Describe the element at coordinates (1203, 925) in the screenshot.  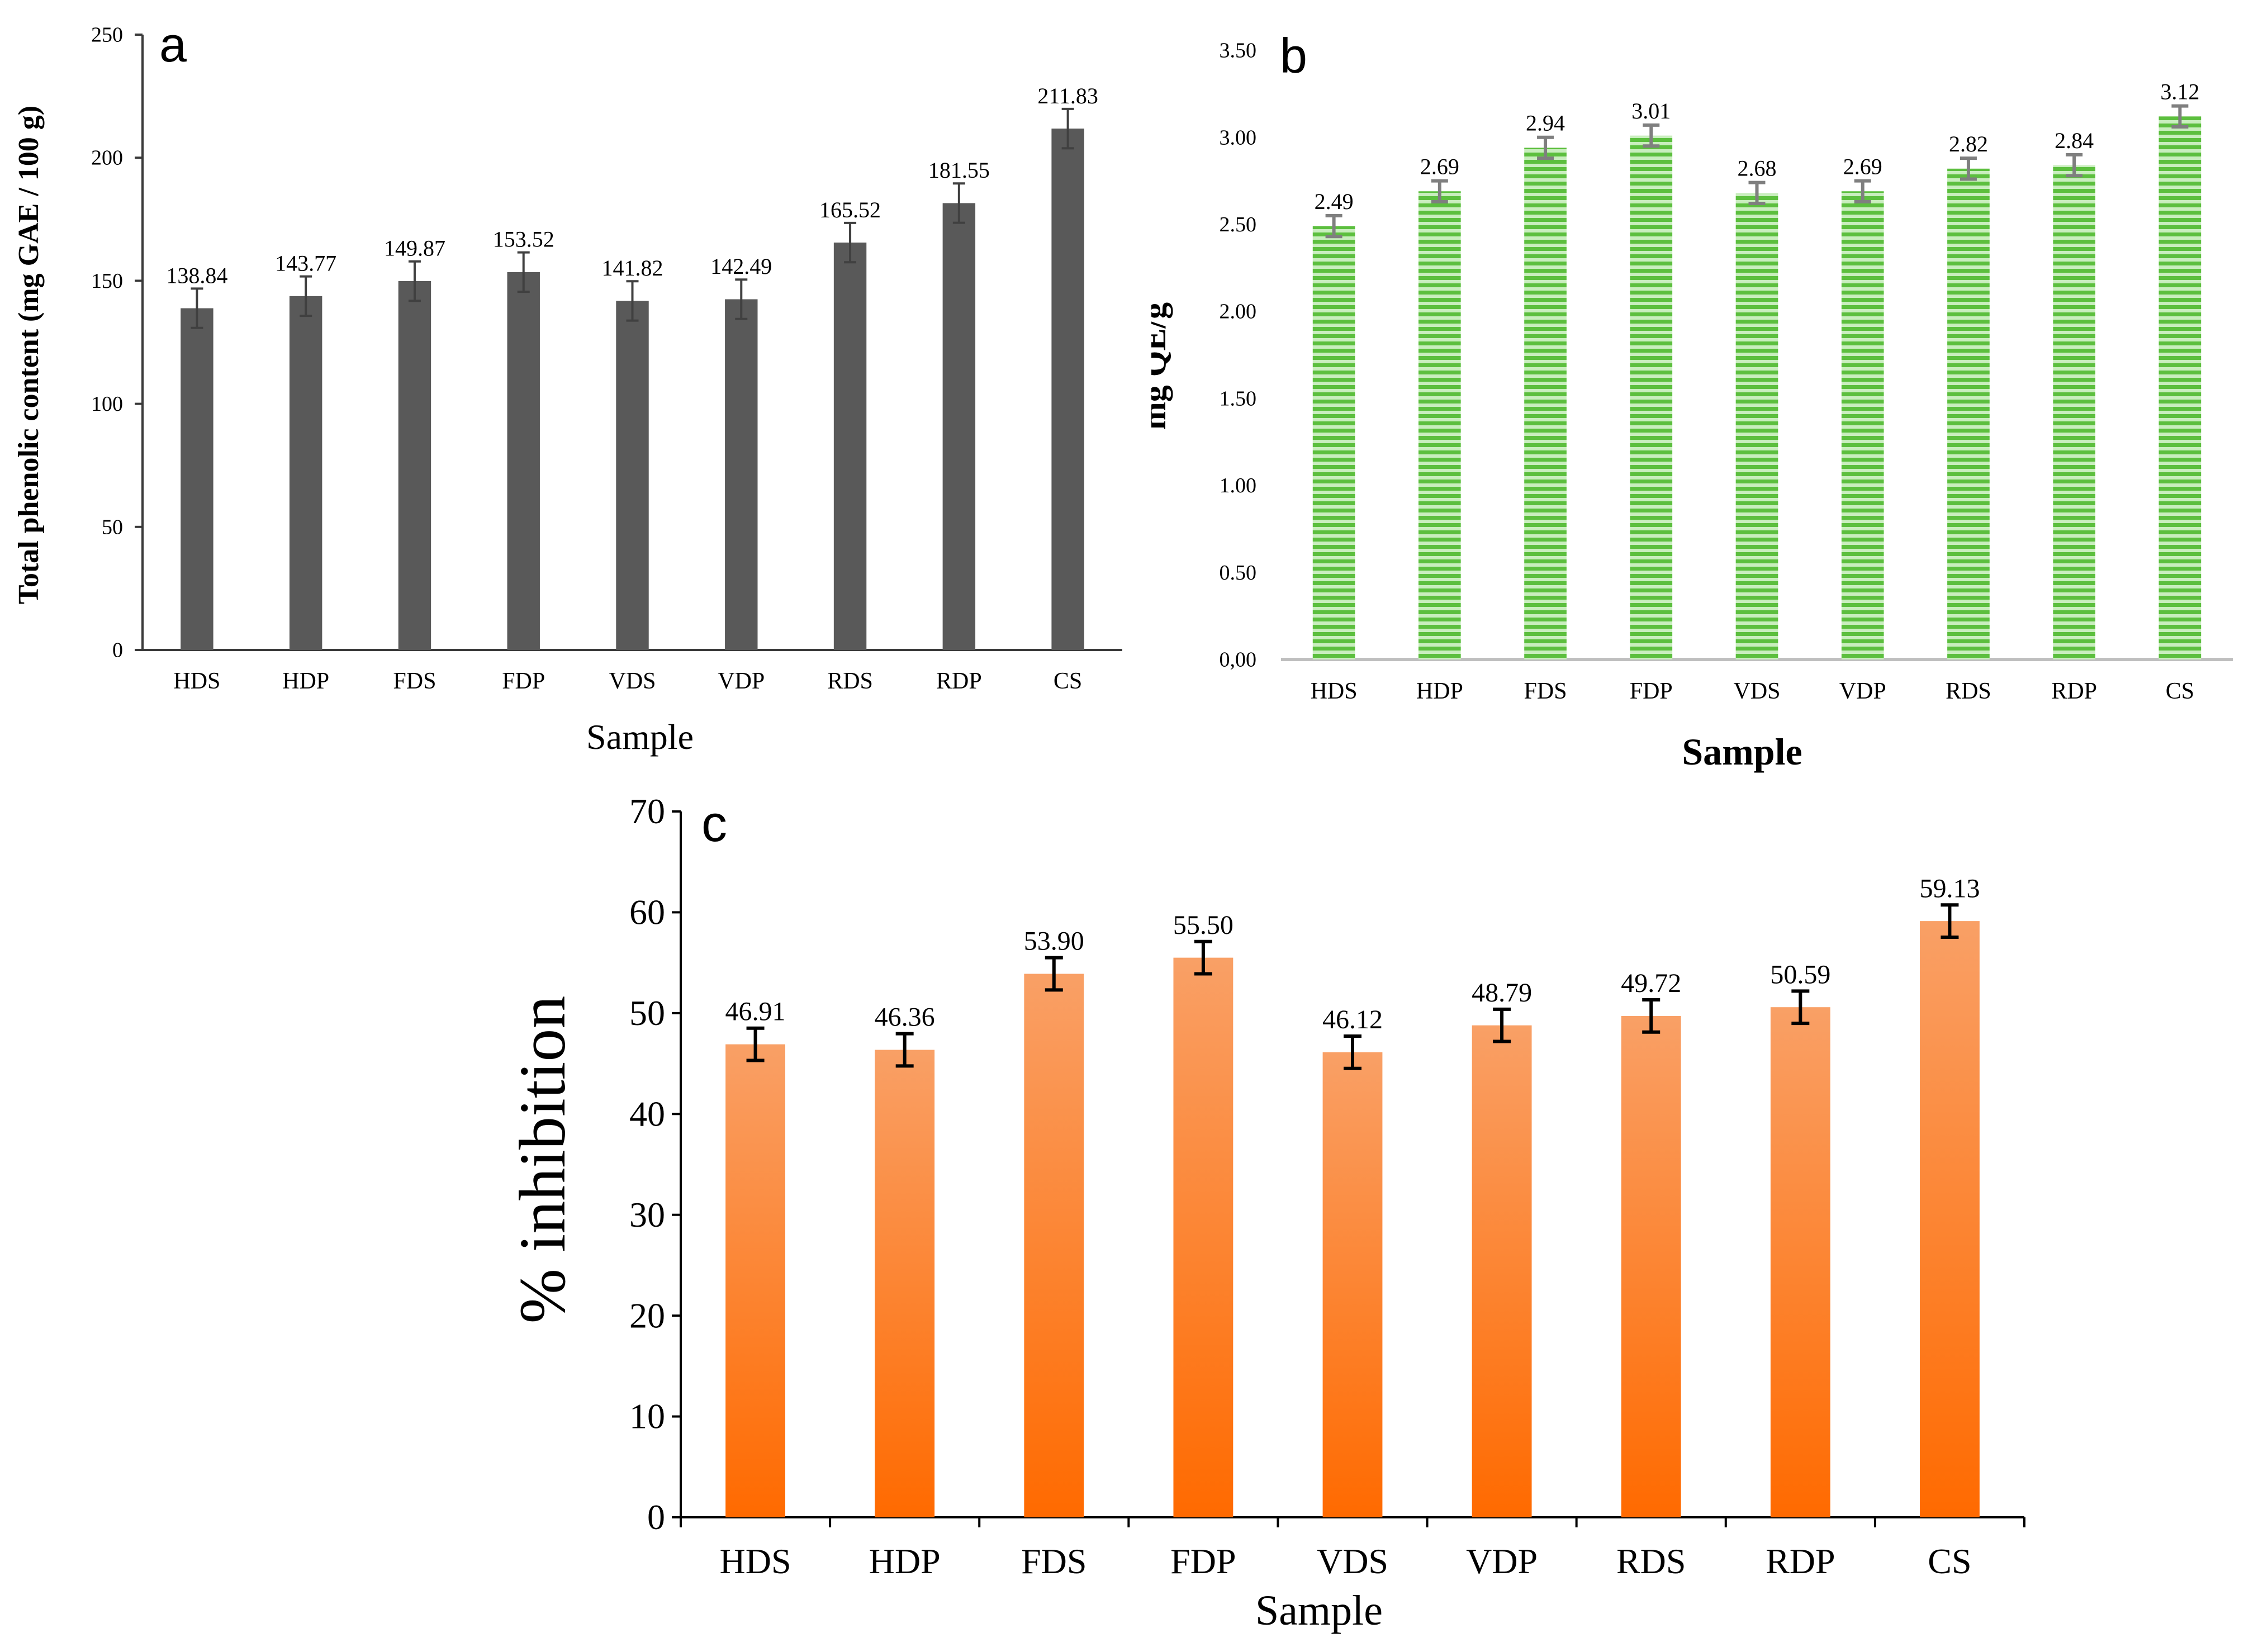
I see `chart-c-value-label-fdp: 55.50` at that location.